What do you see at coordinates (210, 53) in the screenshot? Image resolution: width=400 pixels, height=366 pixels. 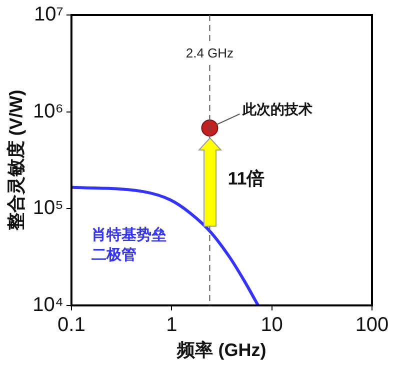 I see `ref-line-label: 2.4 GHz` at bounding box center [210, 53].